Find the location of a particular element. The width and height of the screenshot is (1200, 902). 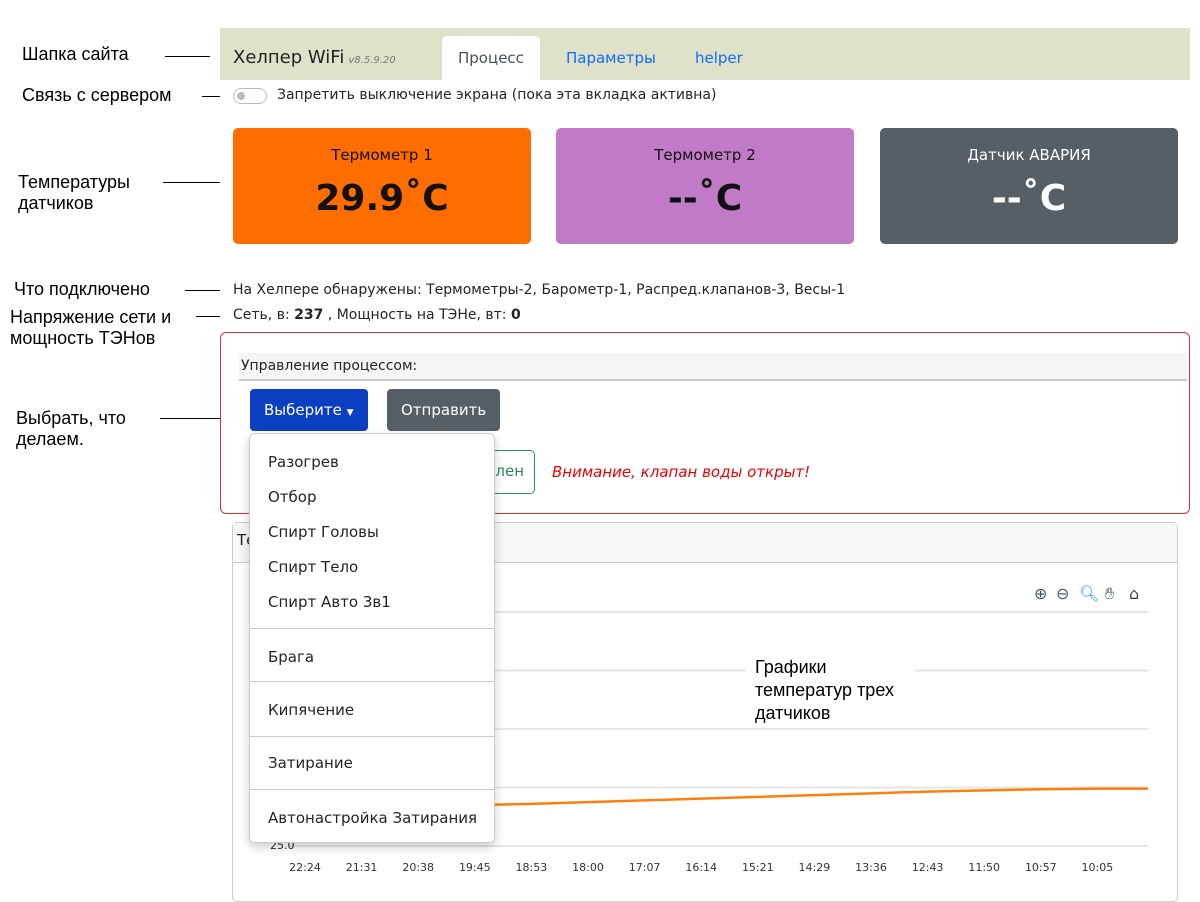

annotation: Напряжение сети и мощность ТЭНов is located at coordinates (91, 327).